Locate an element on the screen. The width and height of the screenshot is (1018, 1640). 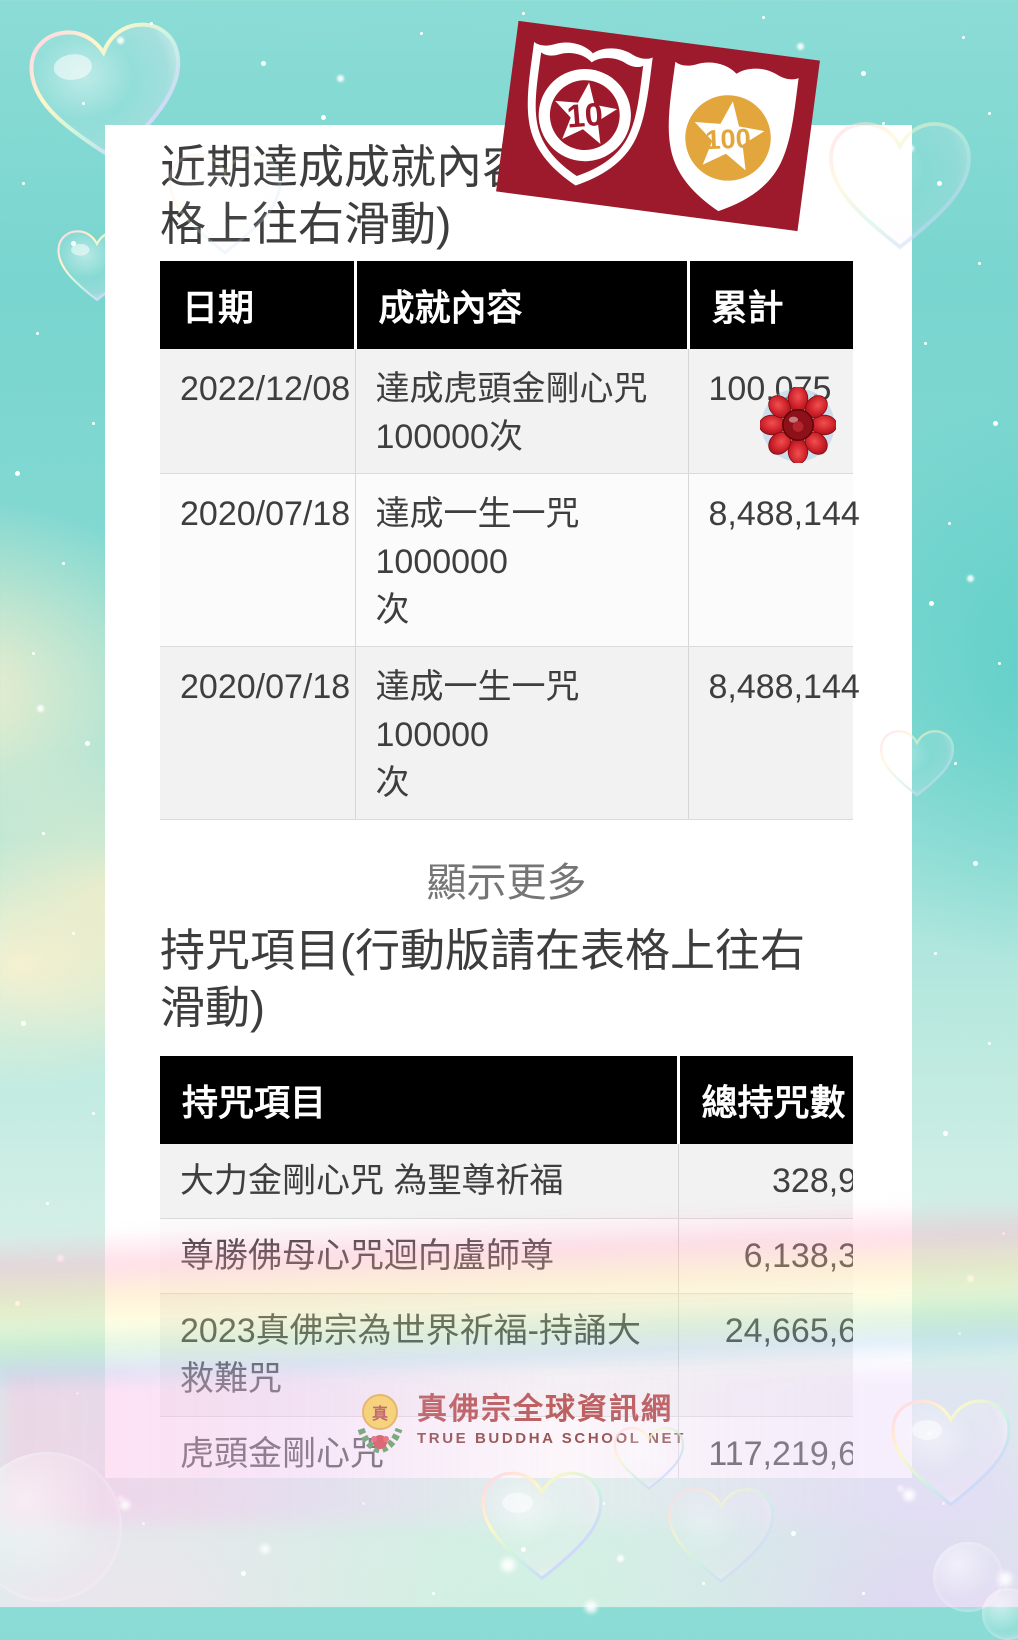
achievement-content: 達成一生一咒1000000 次 is located at coordinates (522, 560).